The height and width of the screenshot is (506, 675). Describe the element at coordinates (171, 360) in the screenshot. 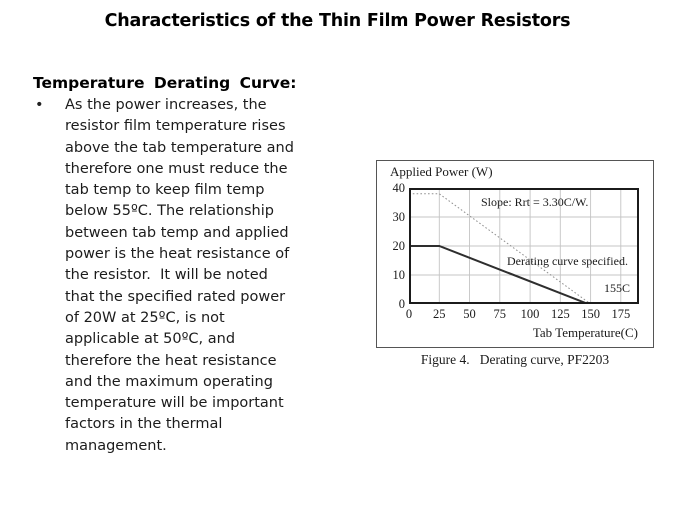

I see `bullet-text-line: therefore the heat resistance` at that location.